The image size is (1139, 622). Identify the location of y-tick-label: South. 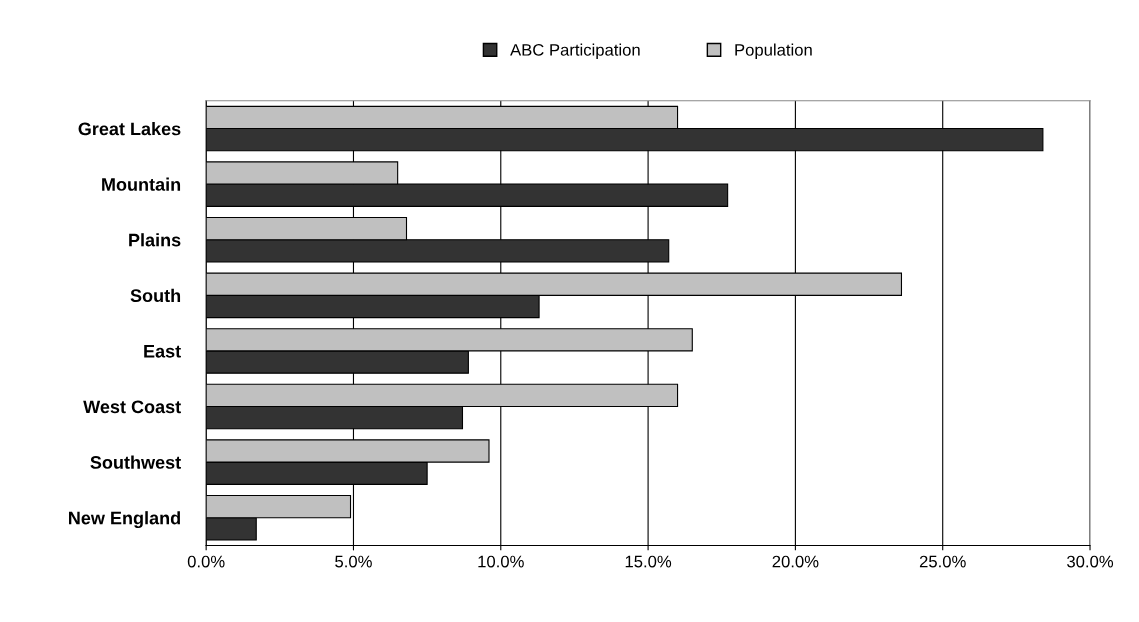
(155, 295).